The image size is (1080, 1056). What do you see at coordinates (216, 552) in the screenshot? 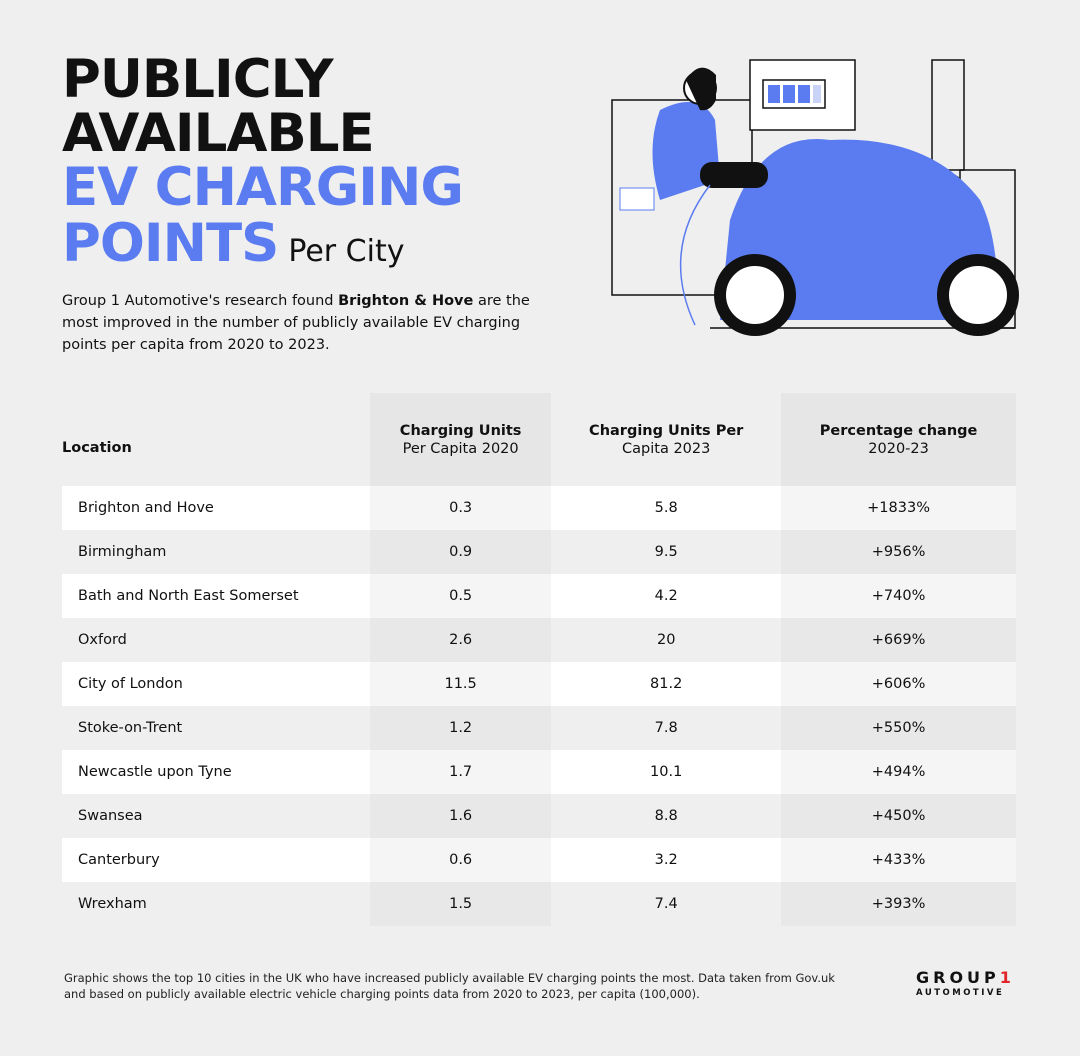
I see `cell-location: Birmingham` at bounding box center [216, 552].